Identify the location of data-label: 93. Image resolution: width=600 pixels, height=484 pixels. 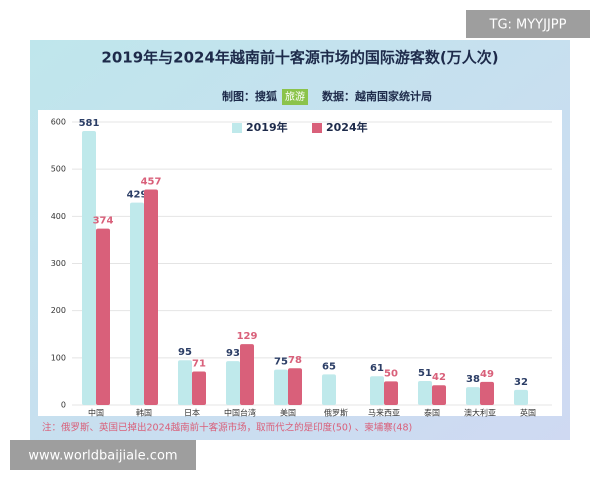
(233, 353).